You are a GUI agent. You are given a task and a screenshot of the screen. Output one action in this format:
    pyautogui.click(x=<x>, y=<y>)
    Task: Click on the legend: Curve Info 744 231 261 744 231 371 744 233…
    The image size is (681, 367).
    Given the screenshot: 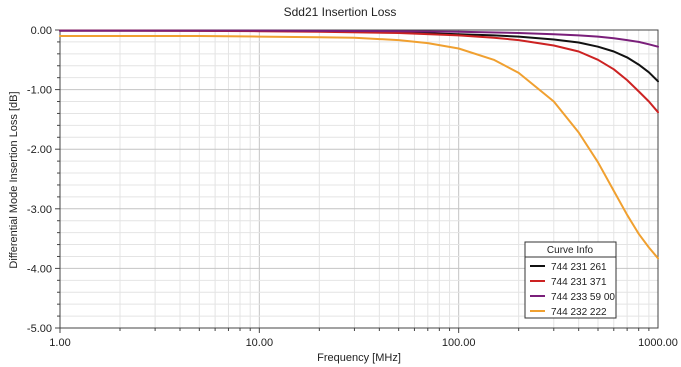 What is the action you would take?
    pyautogui.click(x=570, y=280)
    